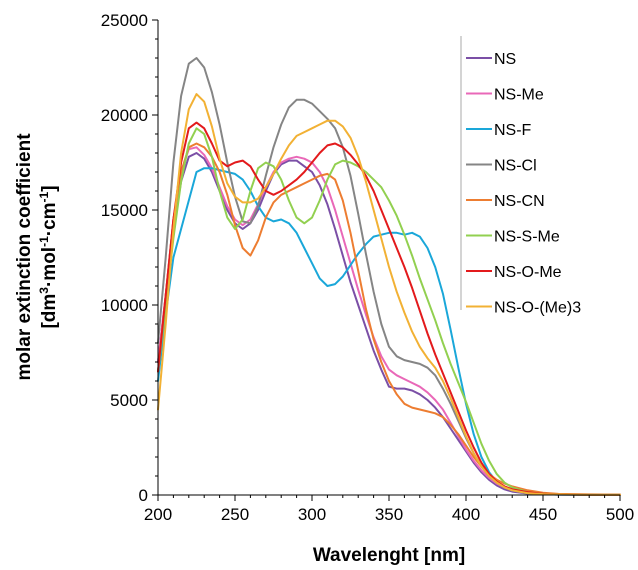 The image size is (638, 570). I want to click on x-minor-ticks, so click(389, 496).